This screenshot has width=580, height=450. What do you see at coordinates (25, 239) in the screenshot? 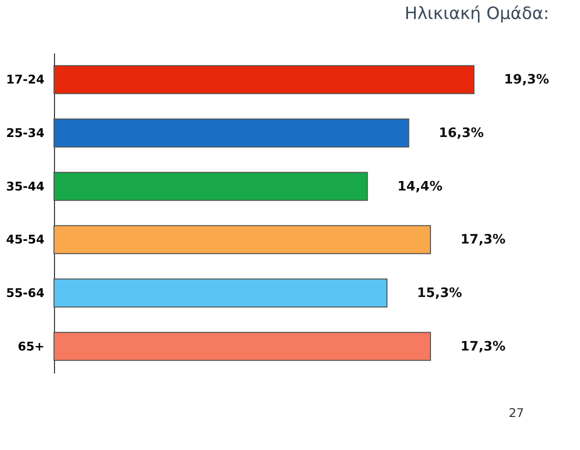
I see `y-tick-label: 45-54` at bounding box center [25, 239].